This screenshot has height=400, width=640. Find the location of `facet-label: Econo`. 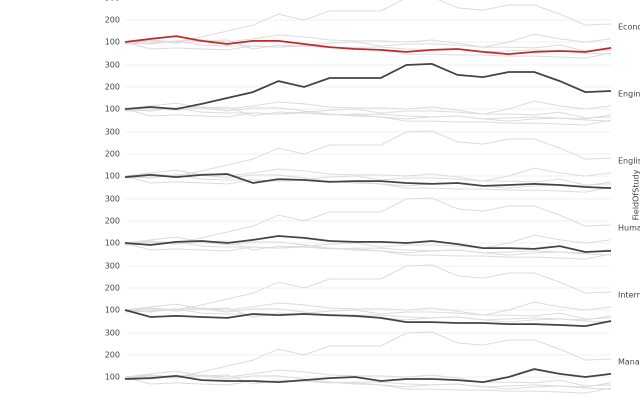

facet-label: Econo is located at coordinates (629, 27).